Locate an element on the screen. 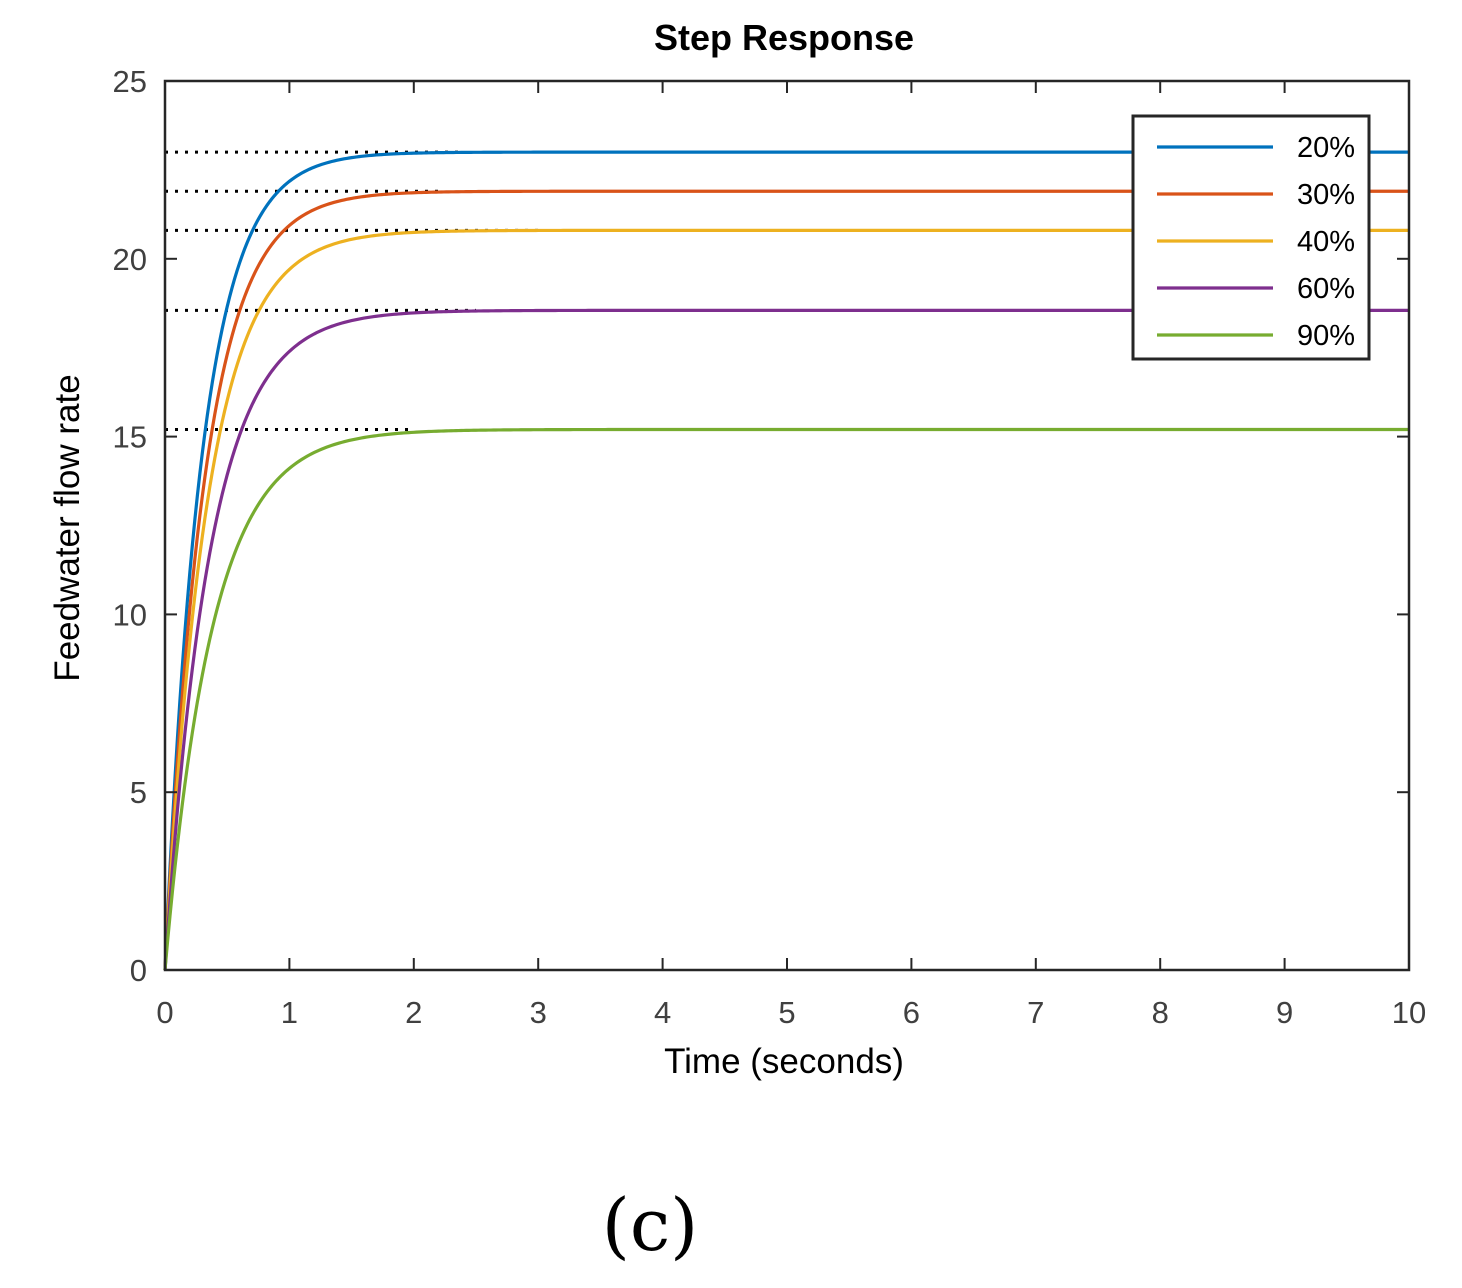 This screenshot has height=1288, width=1462. x-tick-label: 3 is located at coordinates (538, 1012).